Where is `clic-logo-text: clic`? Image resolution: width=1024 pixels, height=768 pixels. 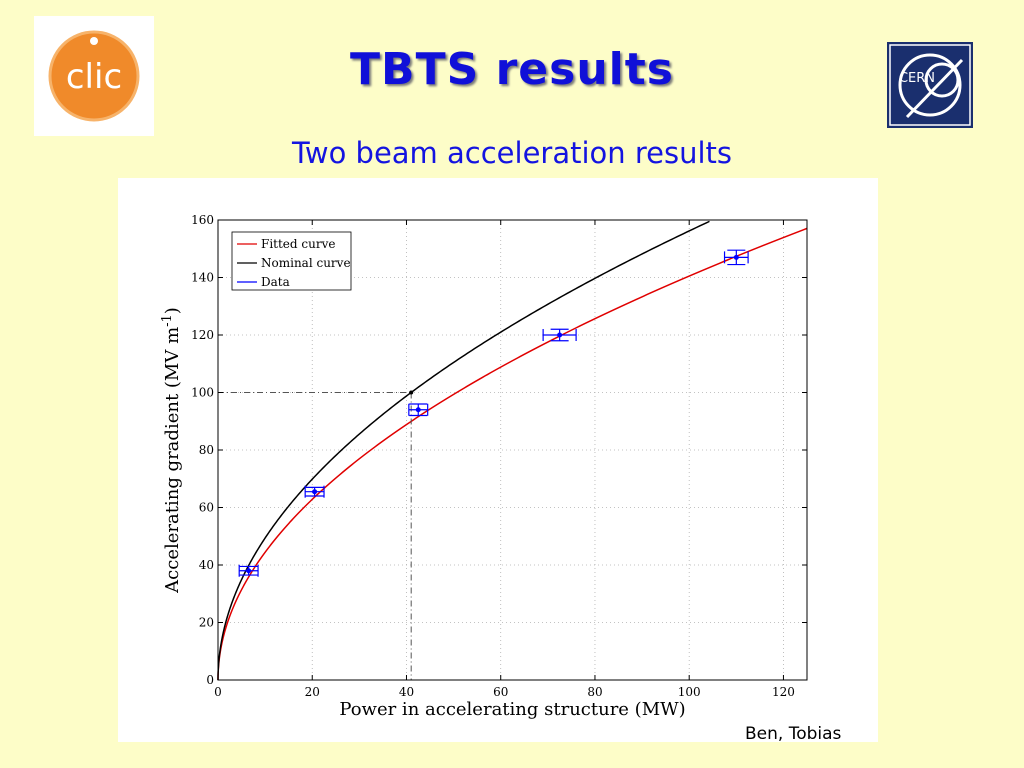 clic-logo-text: clic is located at coordinates (94, 77).